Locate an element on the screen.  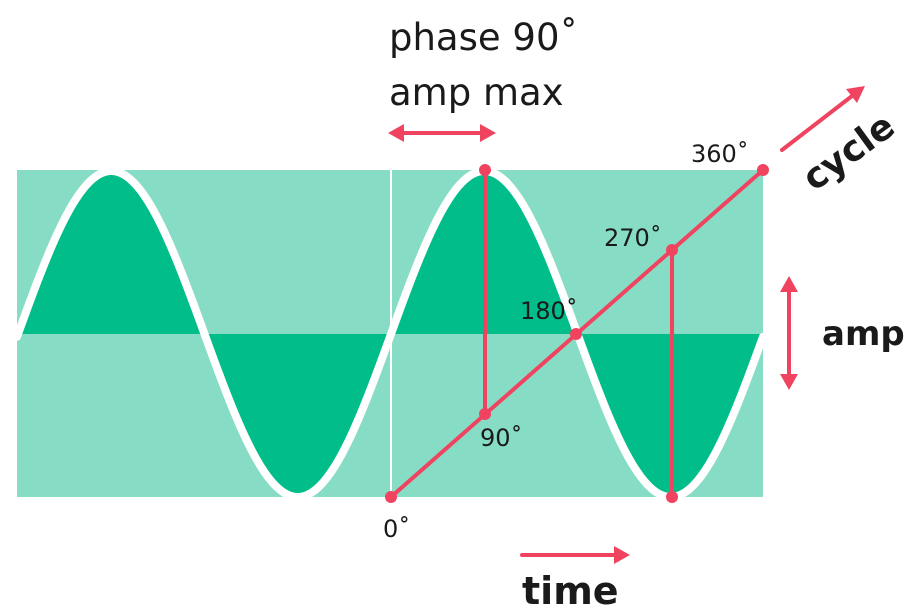
amp-label: amp is located at coordinates (863, 334).